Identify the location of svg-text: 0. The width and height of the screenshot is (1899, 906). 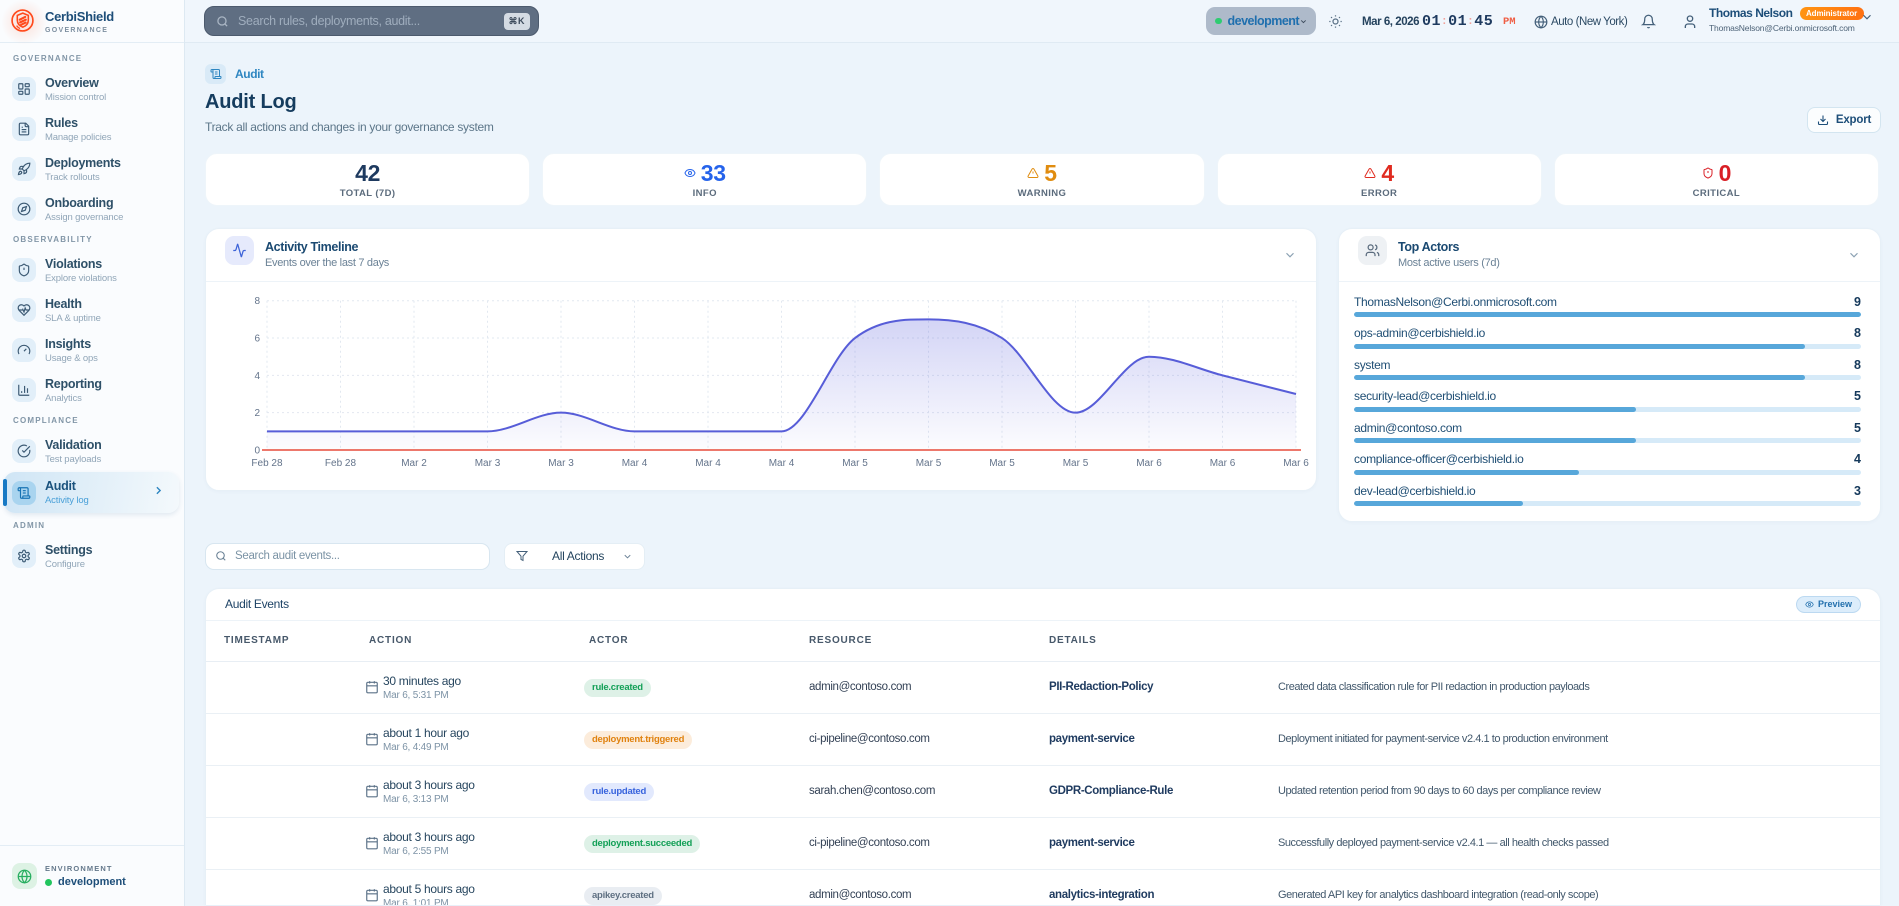
(257, 450).